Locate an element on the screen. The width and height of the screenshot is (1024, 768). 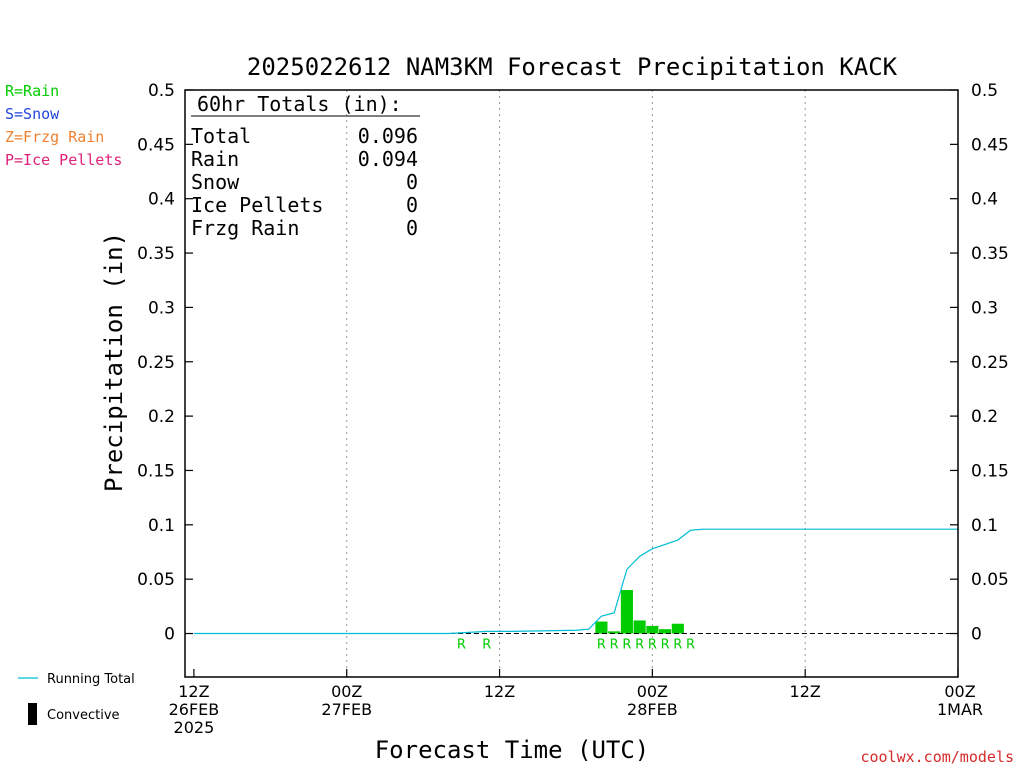
x-tick-label: 26FEB is located at coordinates (194, 709).